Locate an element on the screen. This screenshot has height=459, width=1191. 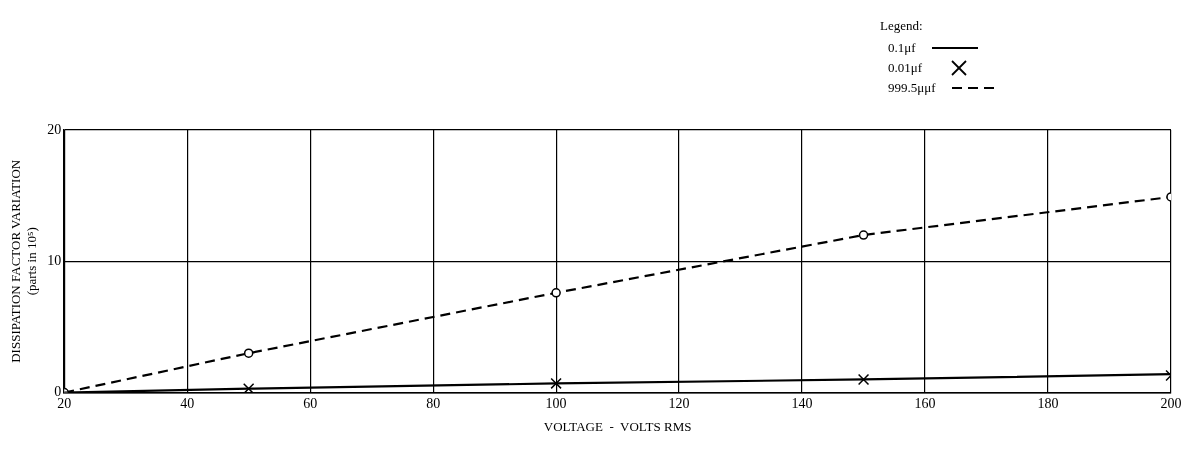
x-tick-label: 120 is located at coordinates (679, 403).